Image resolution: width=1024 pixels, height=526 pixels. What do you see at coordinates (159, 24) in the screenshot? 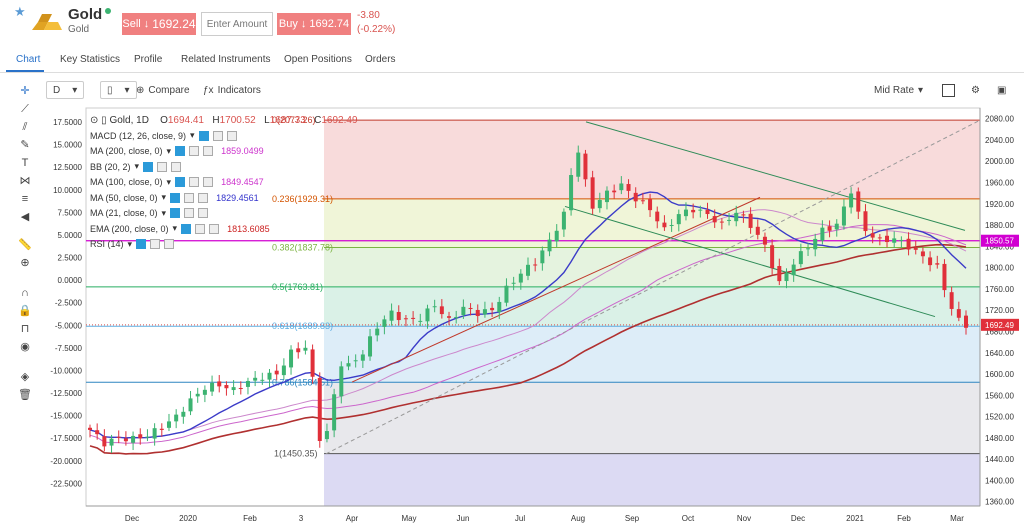
I see `sell-button: Sell ↓ 1692.24` at bounding box center [159, 24].